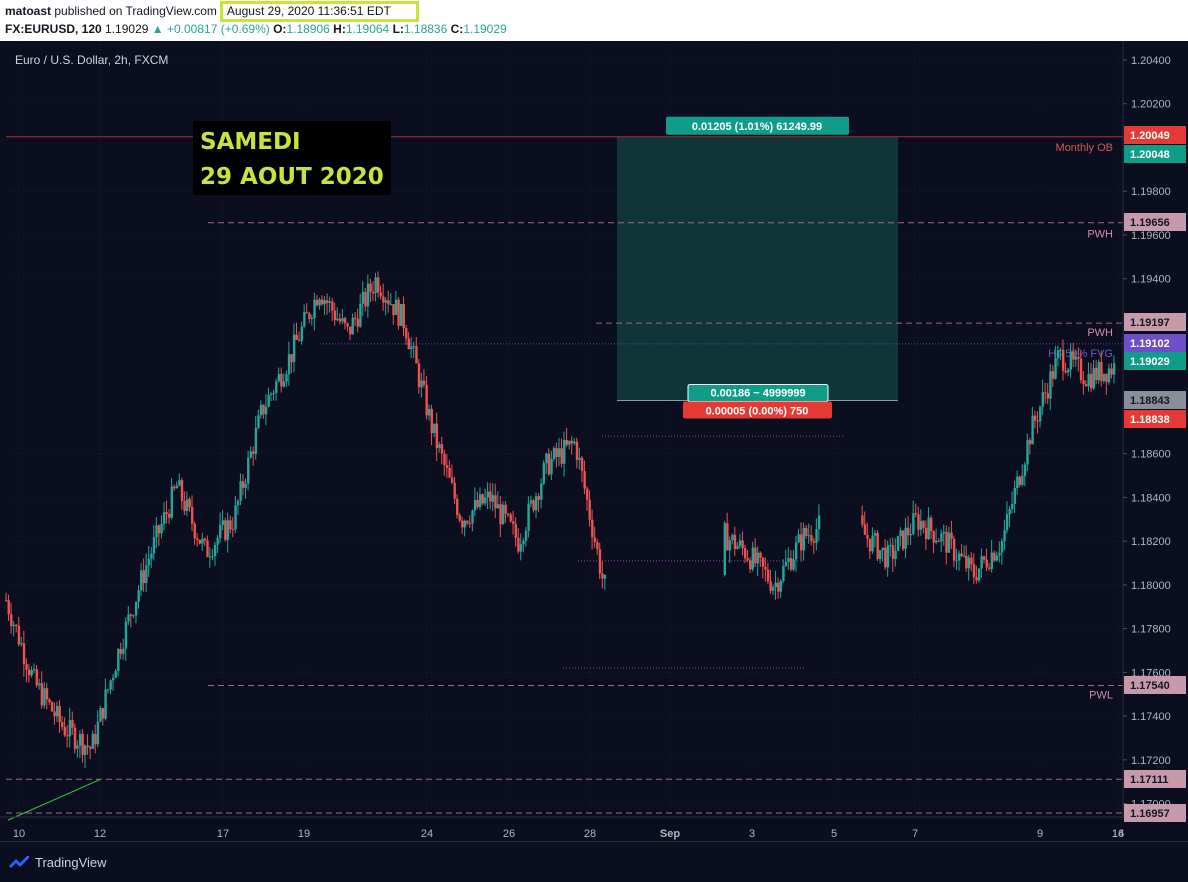 The width and height of the screenshot is (1188, 882). Describe the element at coordinates (292, 158) in the screenshot. I see `annotation-box: SAMEDI 29 AOUT 2020` at that location.